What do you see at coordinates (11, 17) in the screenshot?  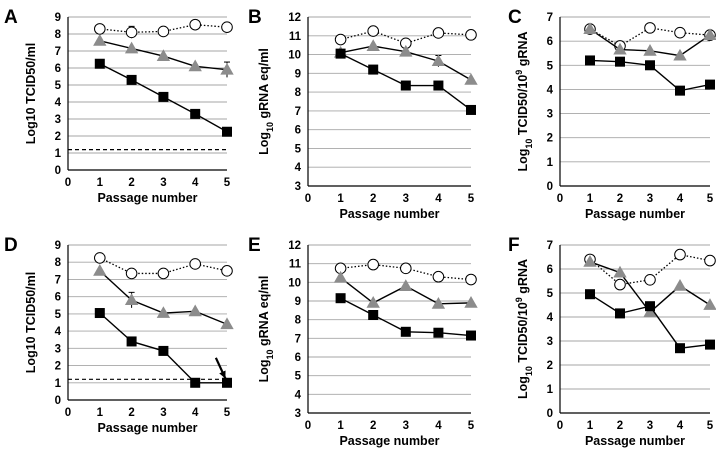 I see `panel-letter: A` at bounding box center [11, 17].